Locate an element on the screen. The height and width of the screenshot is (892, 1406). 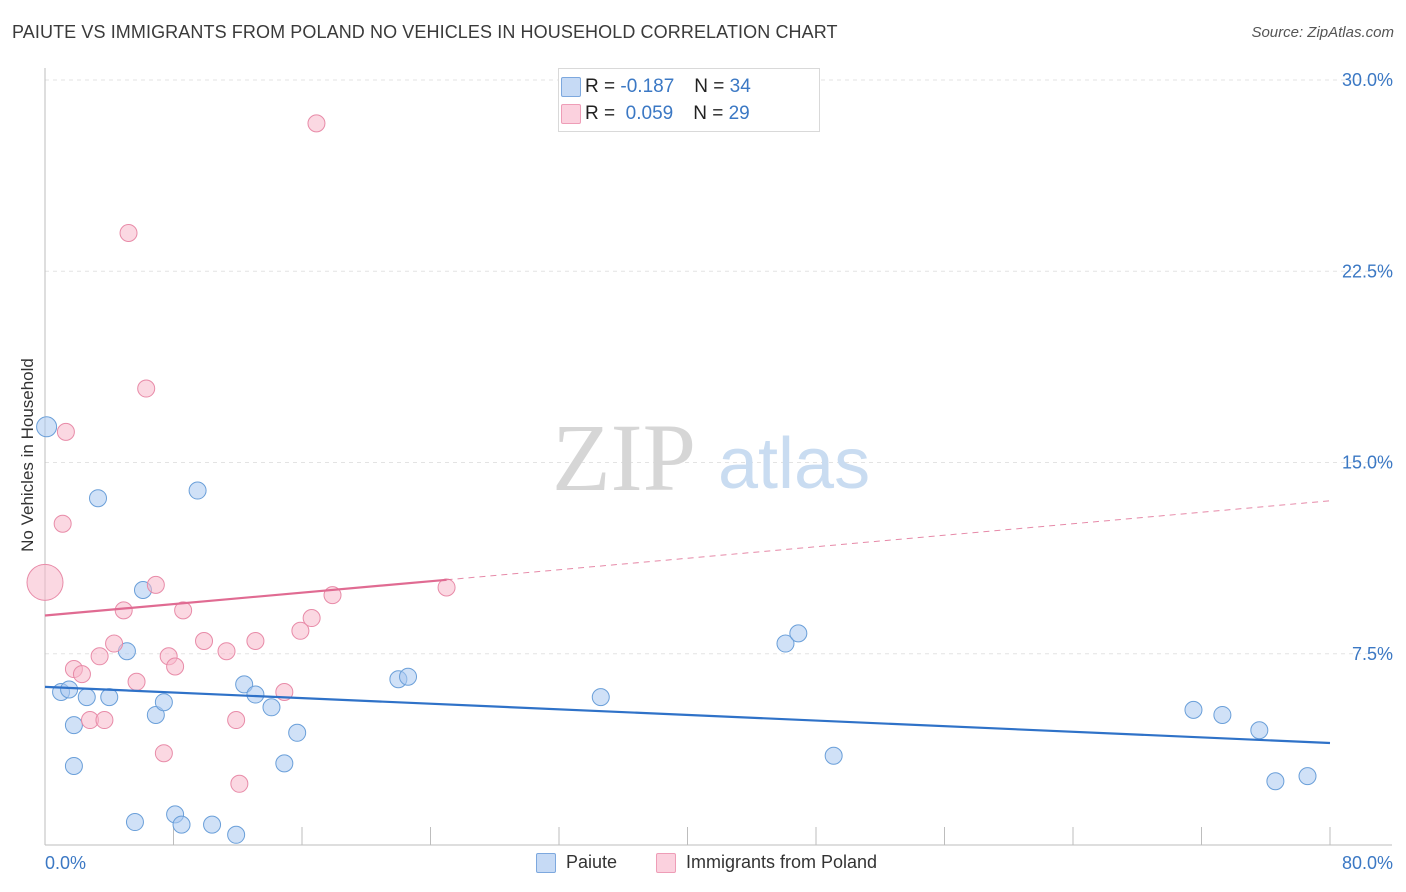
x-tick-label: 80.0% is located at coordinates (1367, 863).